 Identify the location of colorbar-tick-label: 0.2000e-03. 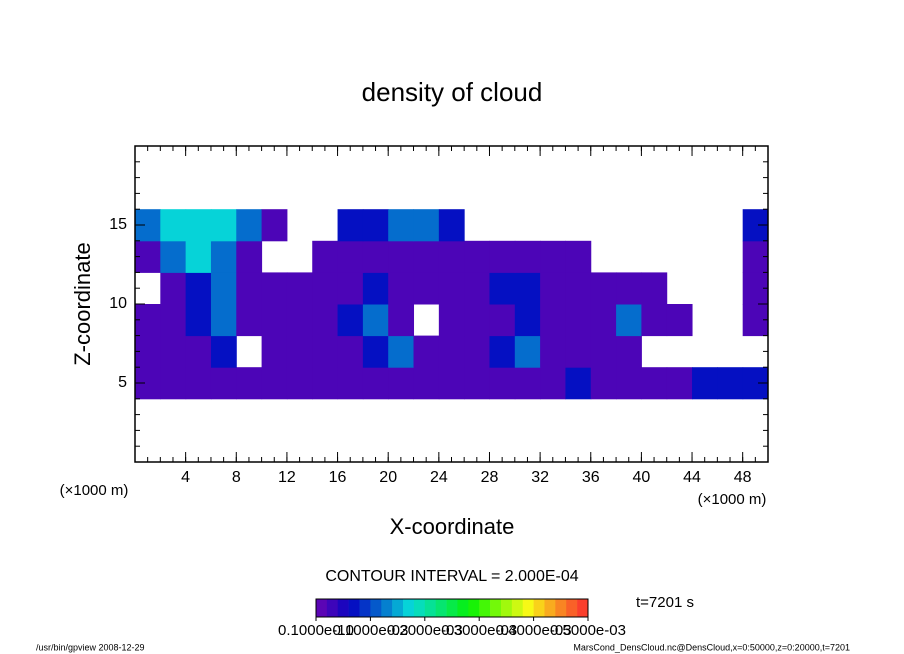
(425, 630).